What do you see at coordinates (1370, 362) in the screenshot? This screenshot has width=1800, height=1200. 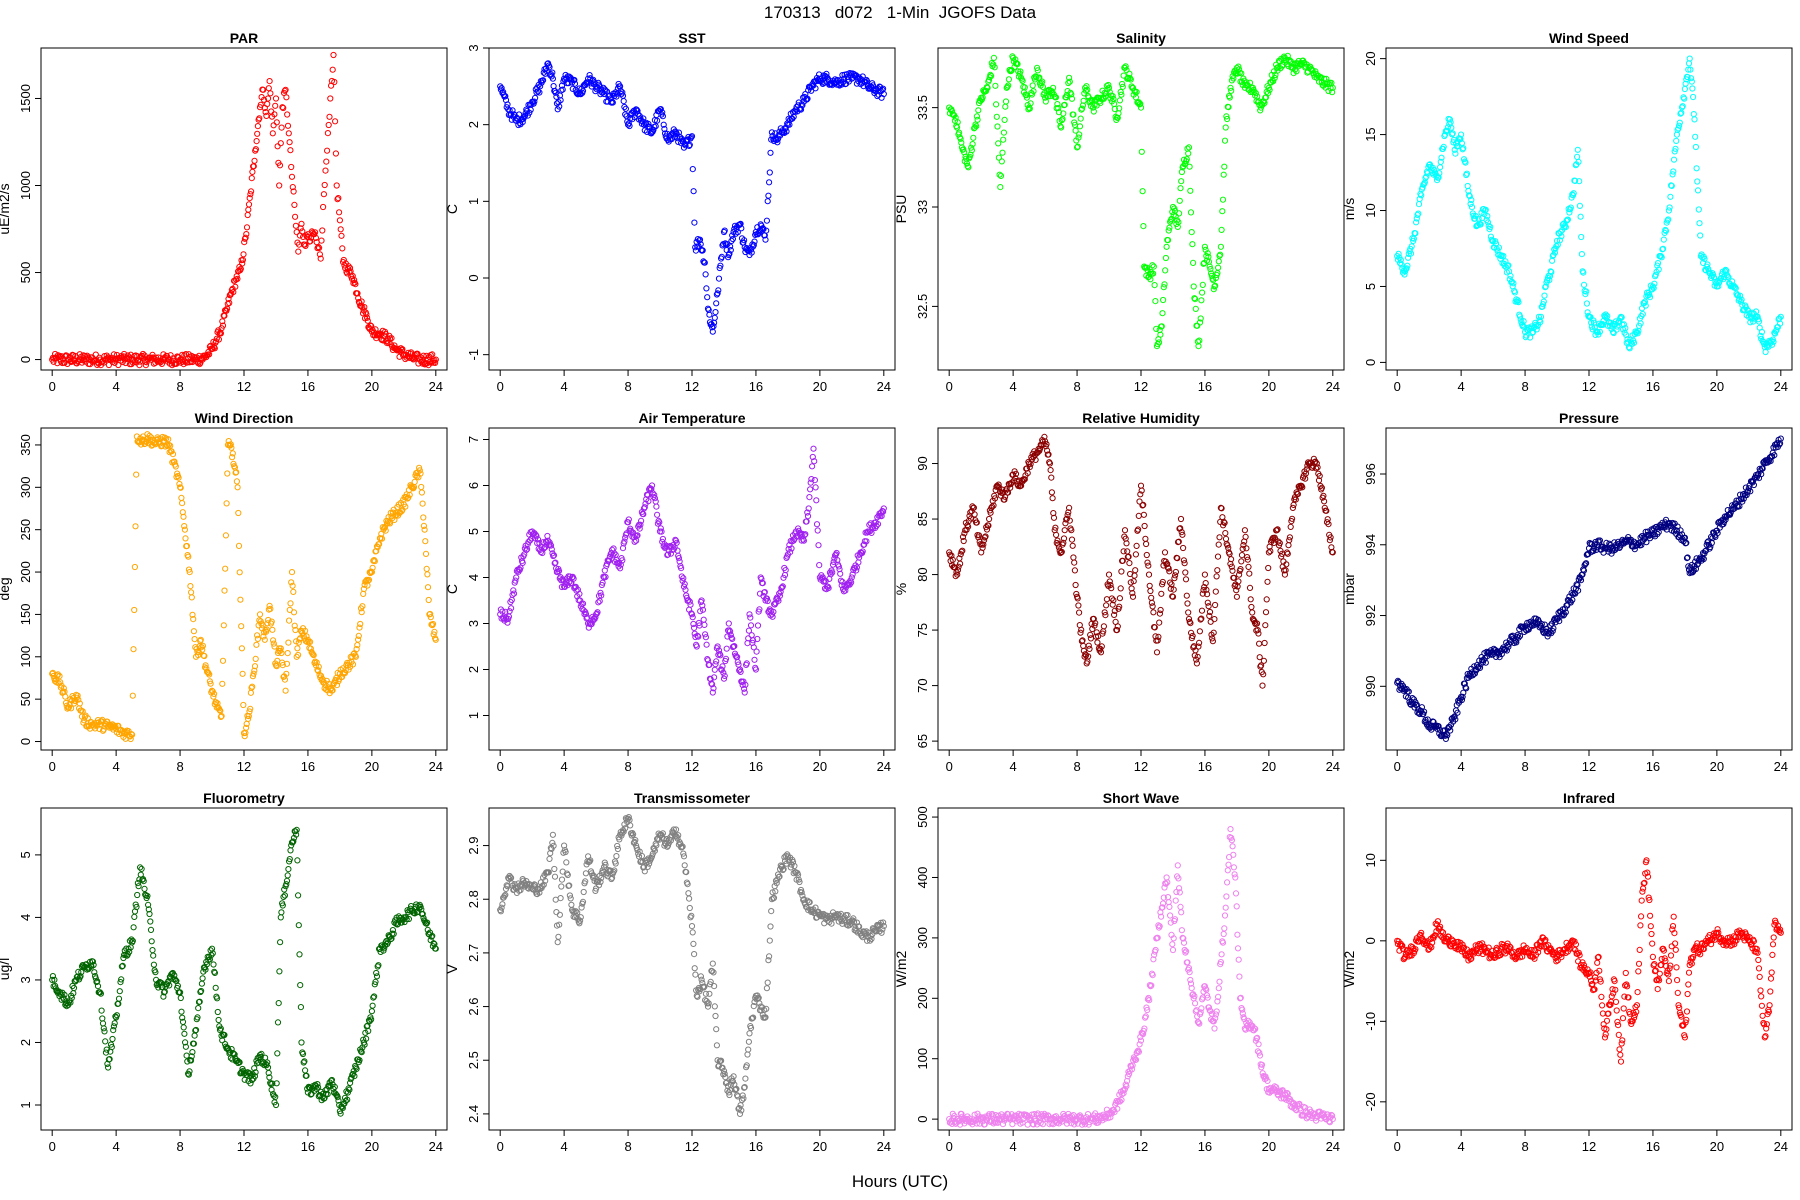 I see `y-tick-label: 0` at bounding box center [1370, 362].